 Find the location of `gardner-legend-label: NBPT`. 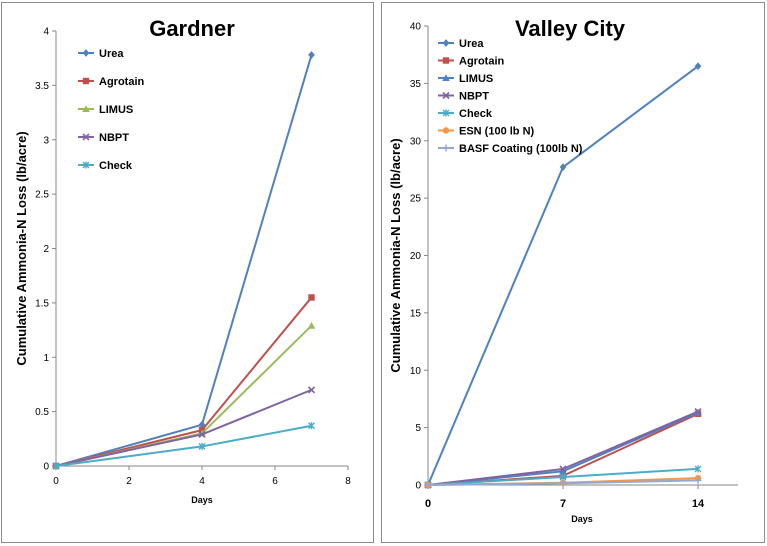

gardner-legend-label: NBPT is located at coordinates (114, 138).